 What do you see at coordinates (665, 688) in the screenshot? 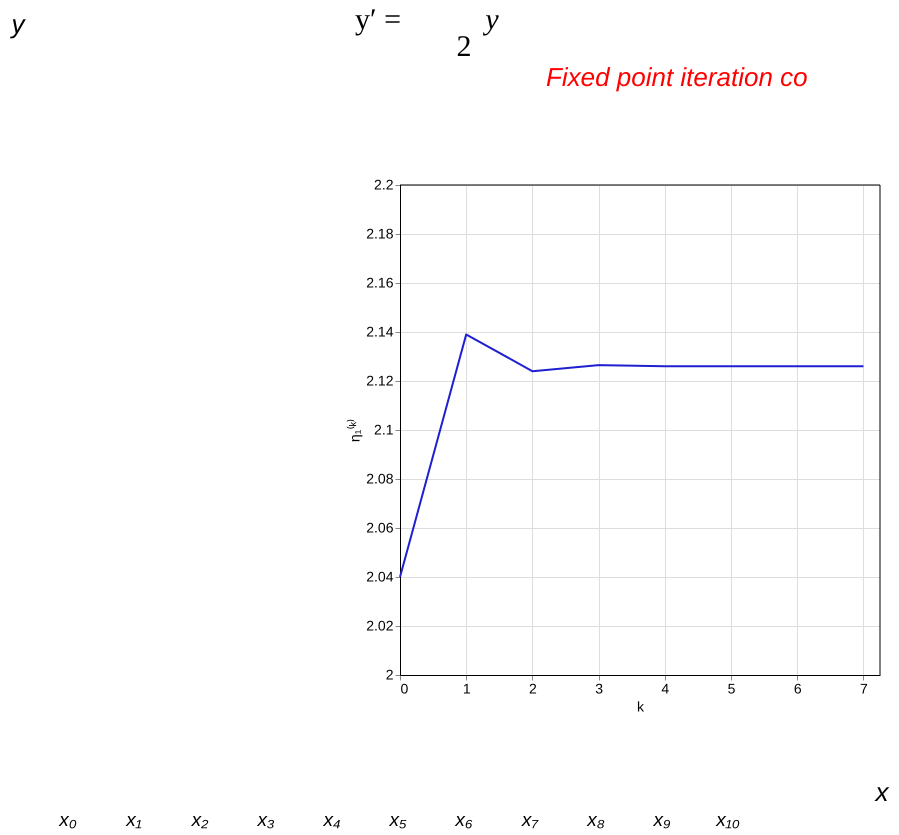
I see `x-tick-label: 4` at bounding box center [665, 688].